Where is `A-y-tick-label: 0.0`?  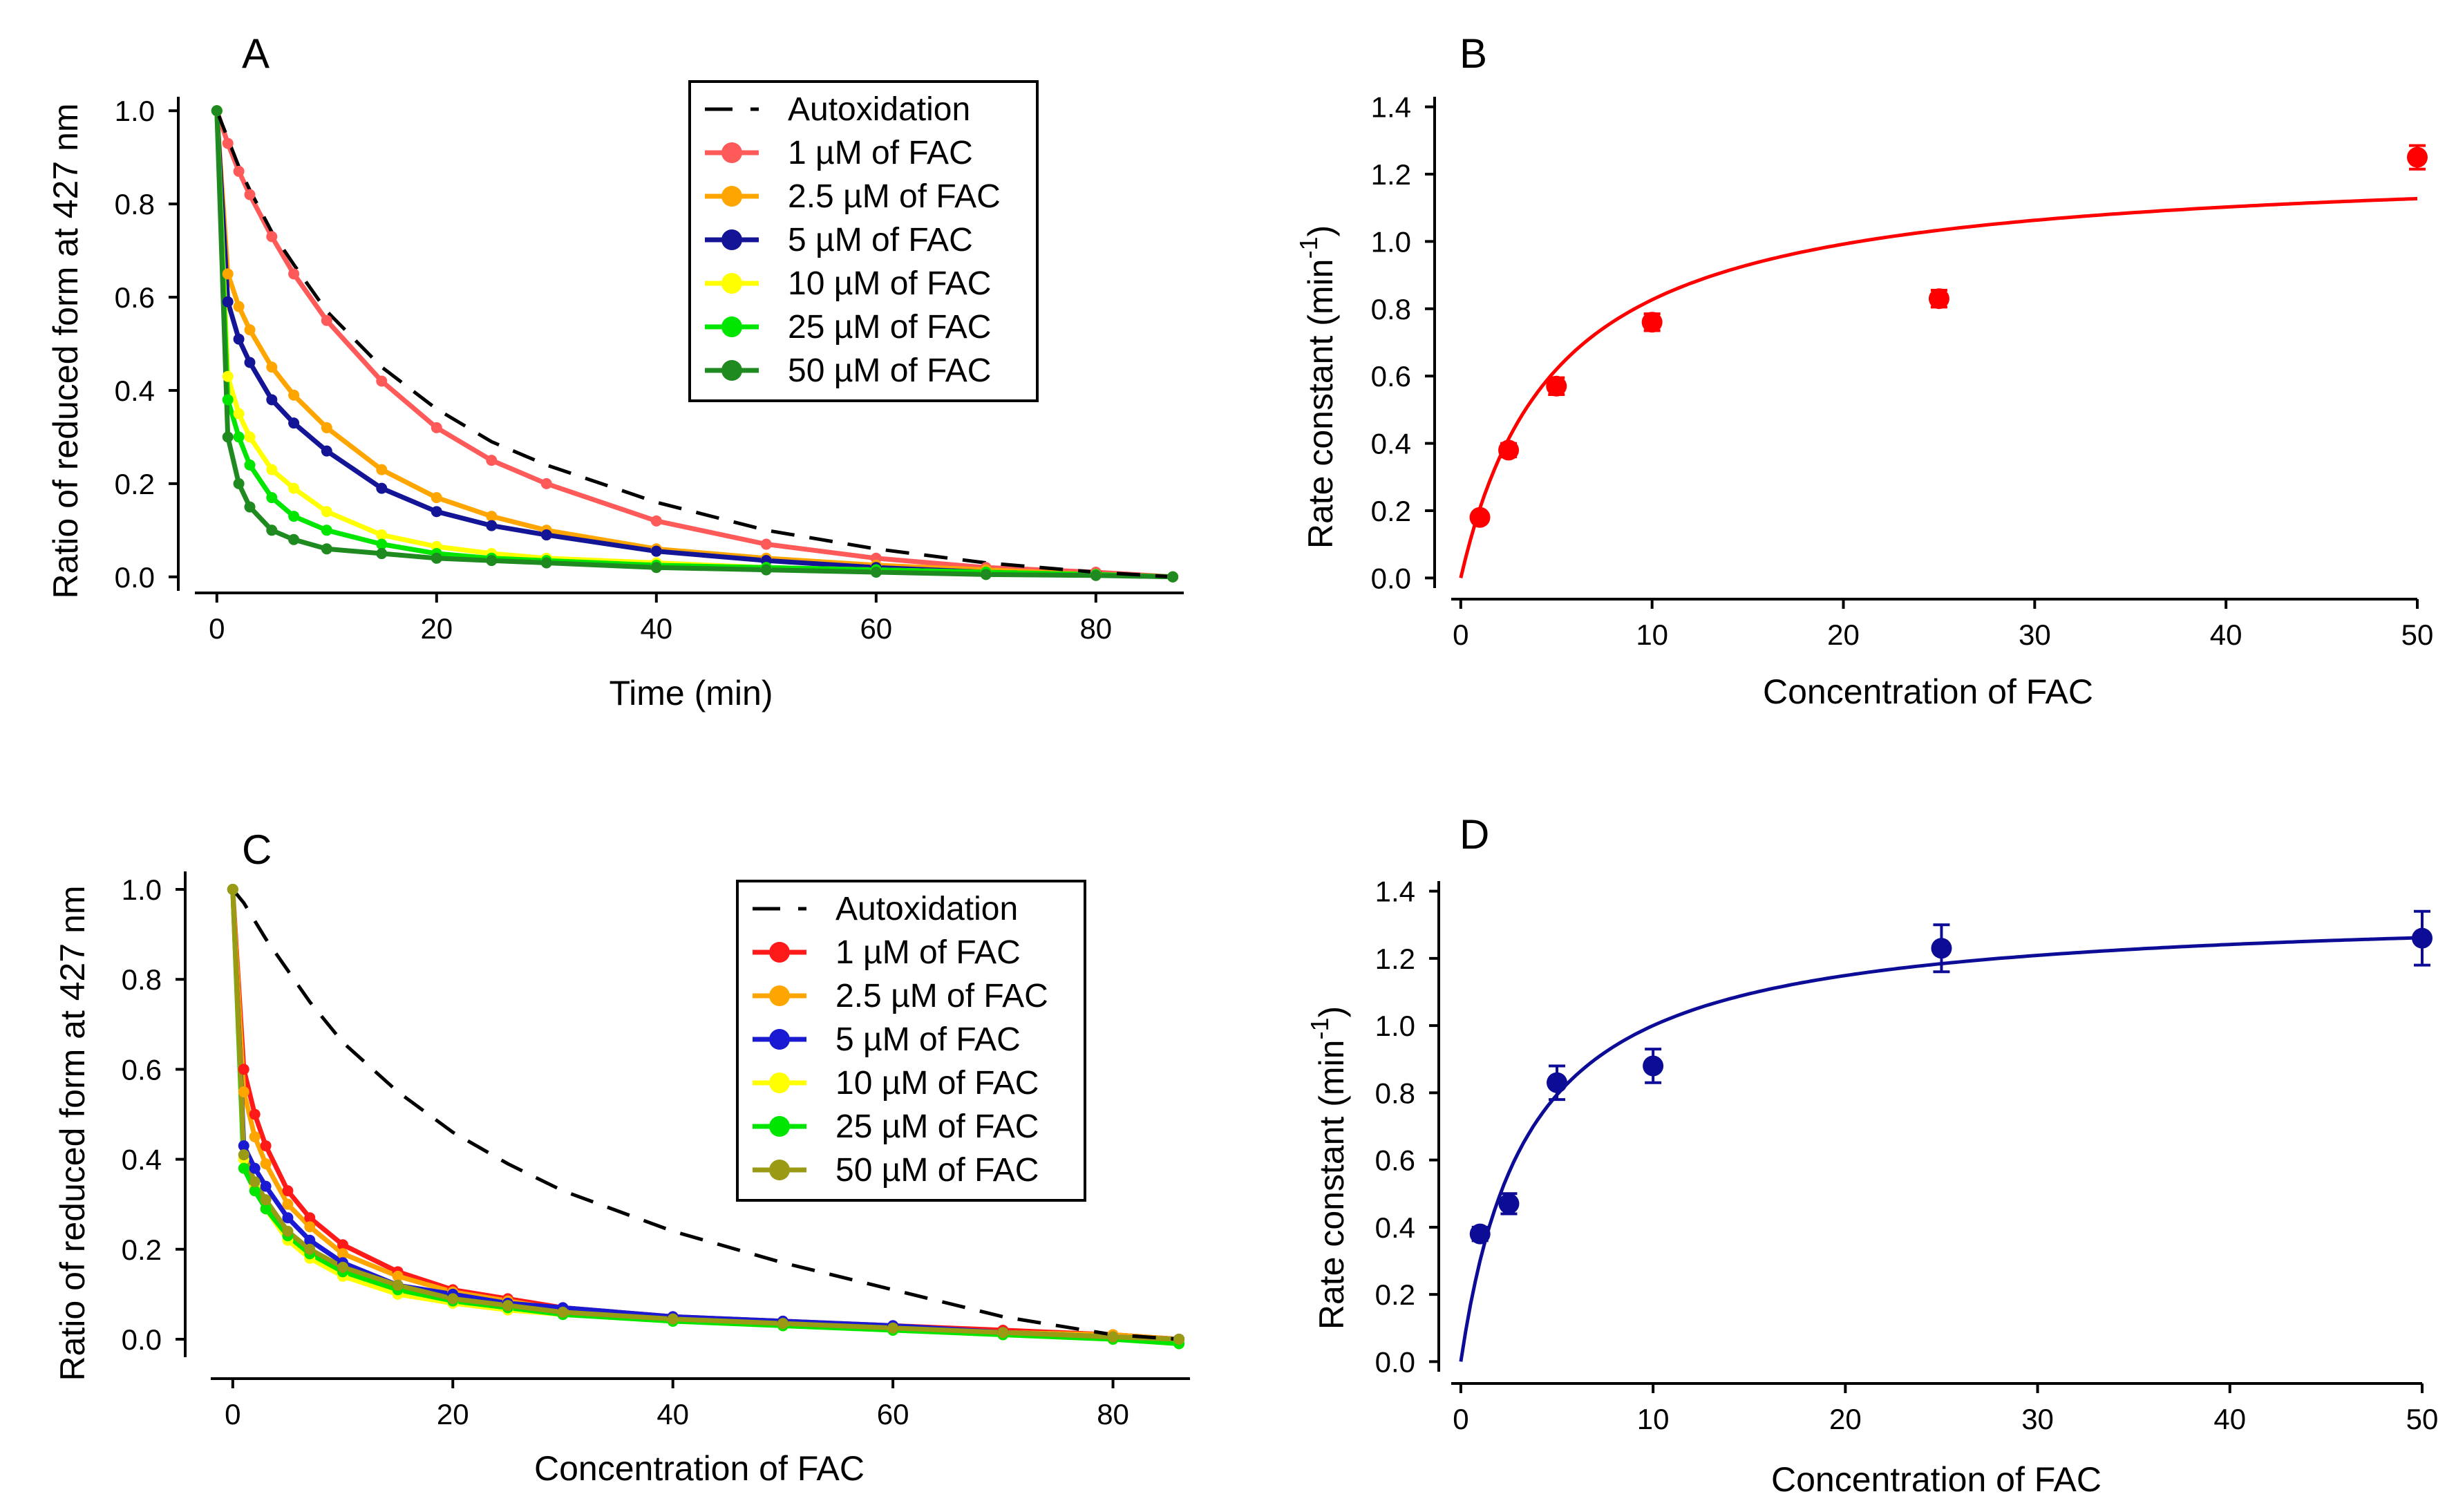 A-y-tick-label: 0.0 is located at coordinates (135, 577).